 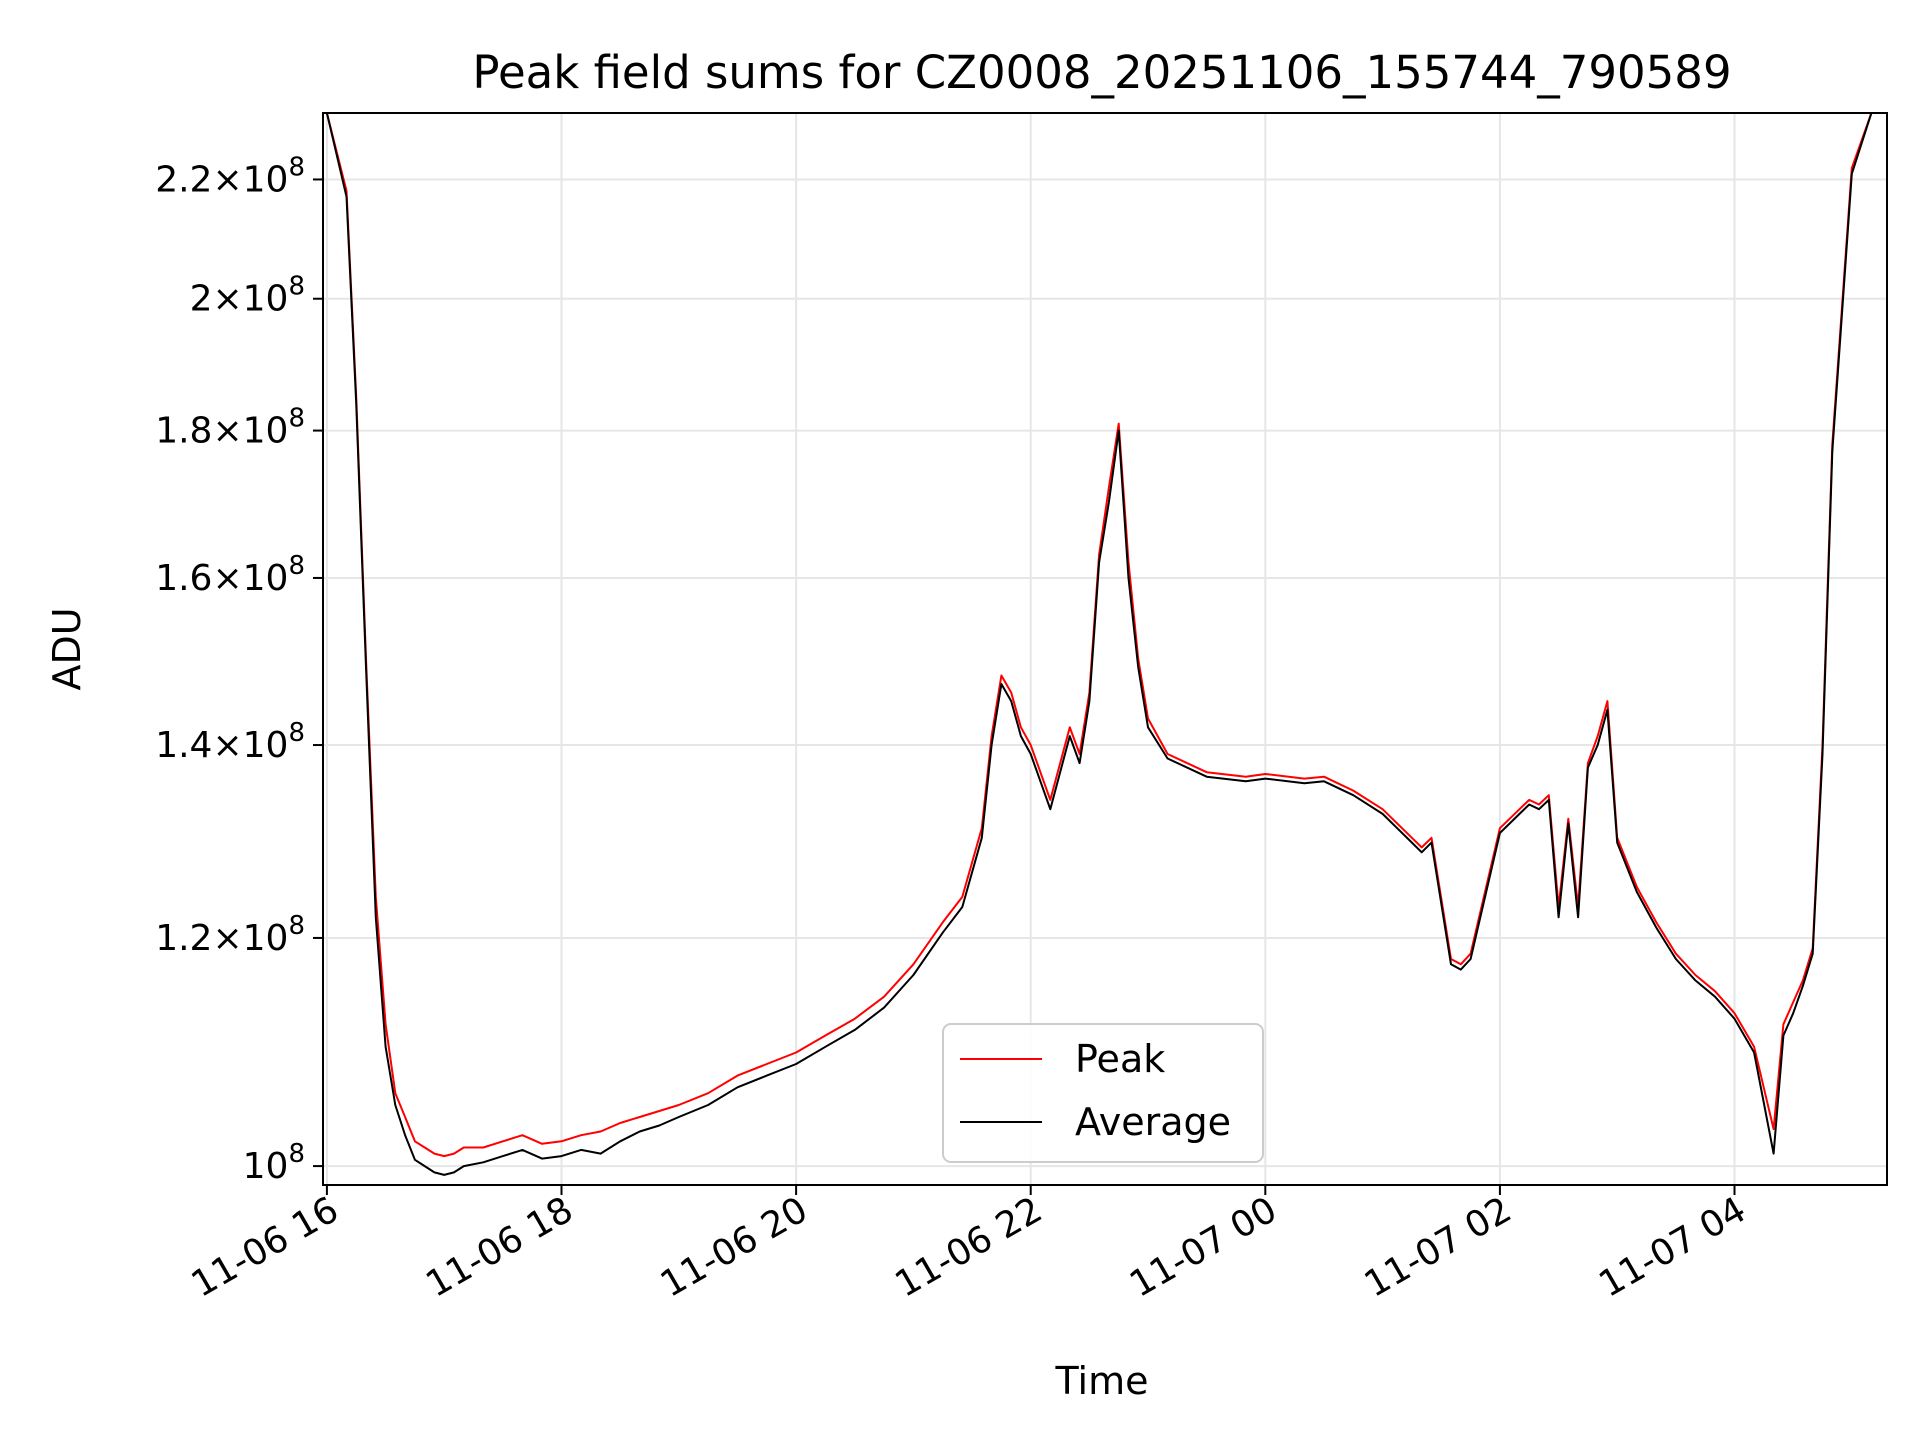 I want to click on y-tick-mantissa: 1.4, so click(x=183, y=745).